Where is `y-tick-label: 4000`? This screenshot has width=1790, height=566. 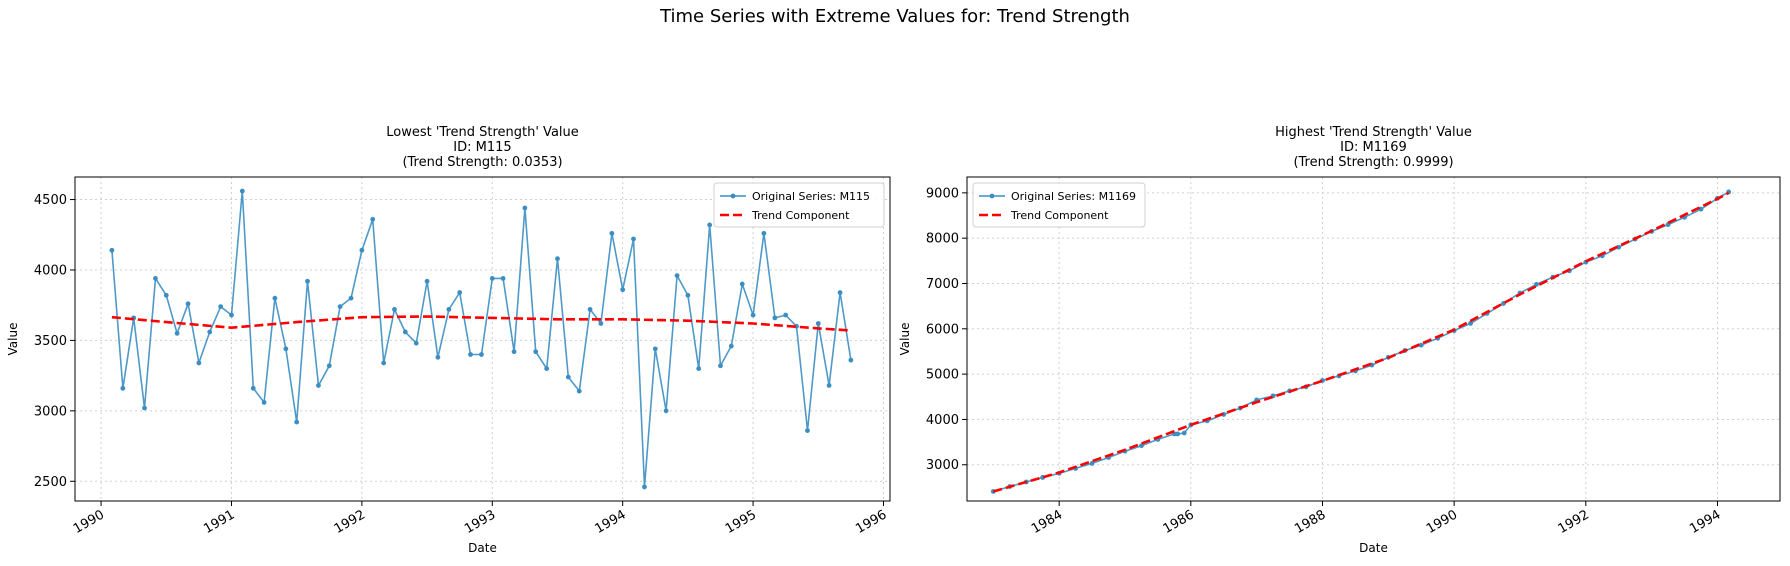
y-tick-label: 4000 is located at coordinates (50, 270).